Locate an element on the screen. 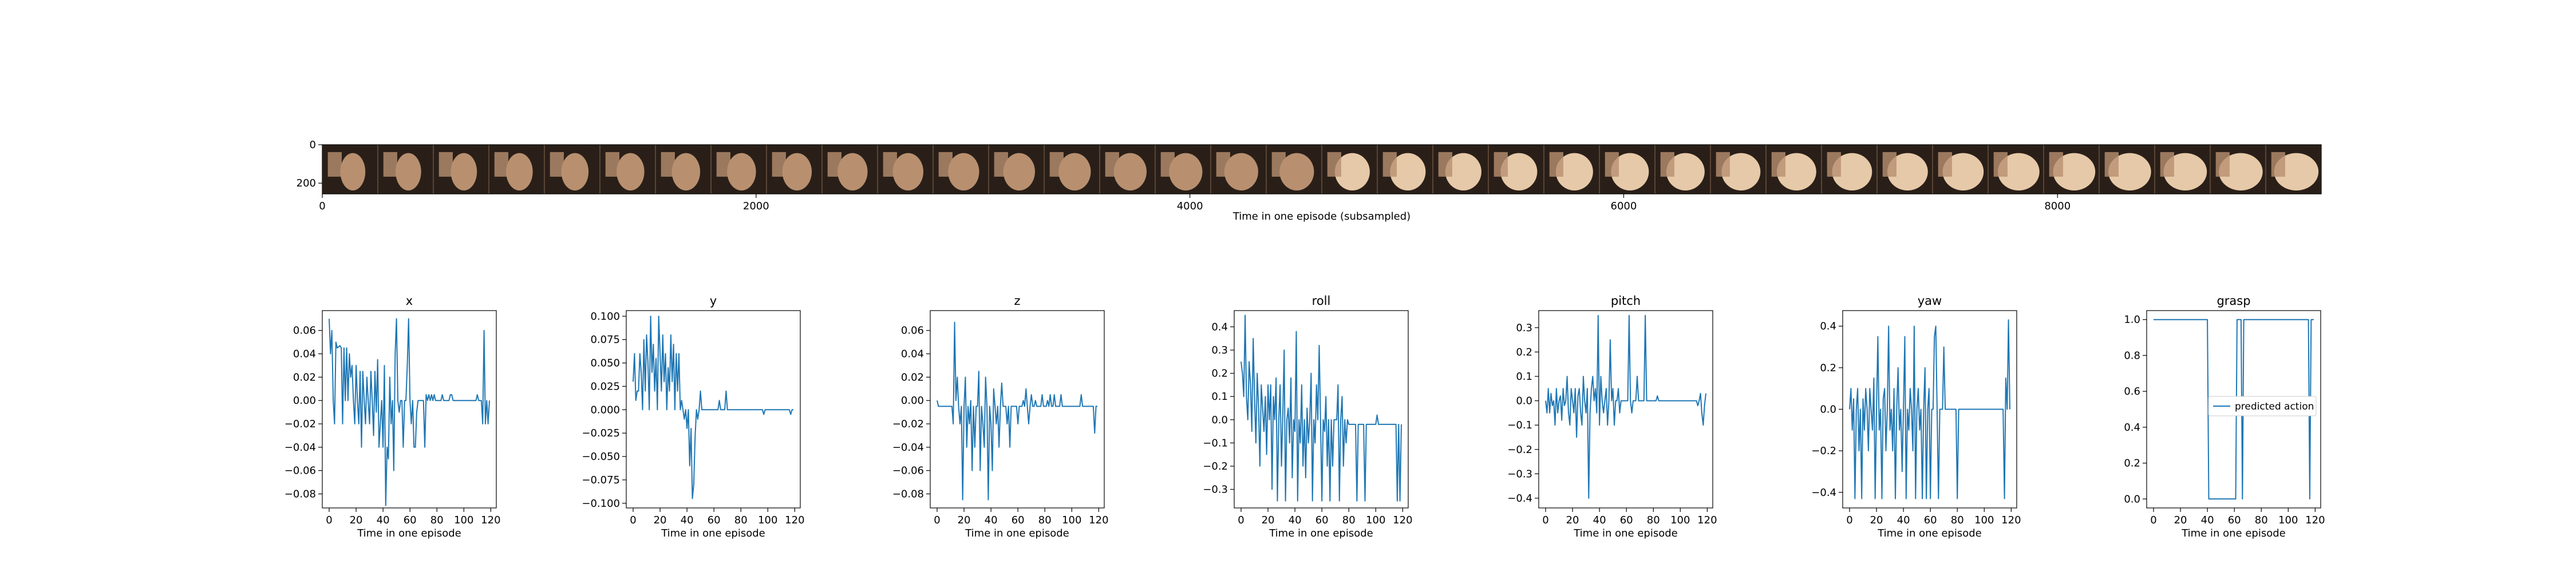  series-line-x is located at coordinates (409, 412).